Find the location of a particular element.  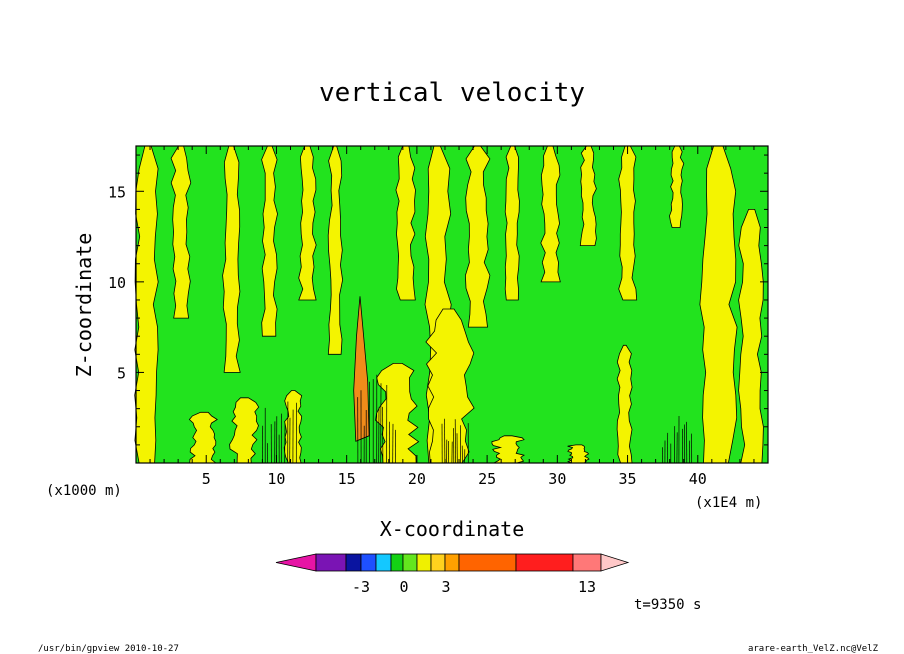

time-label: t=9350 s is located at coordinates (667, 605).